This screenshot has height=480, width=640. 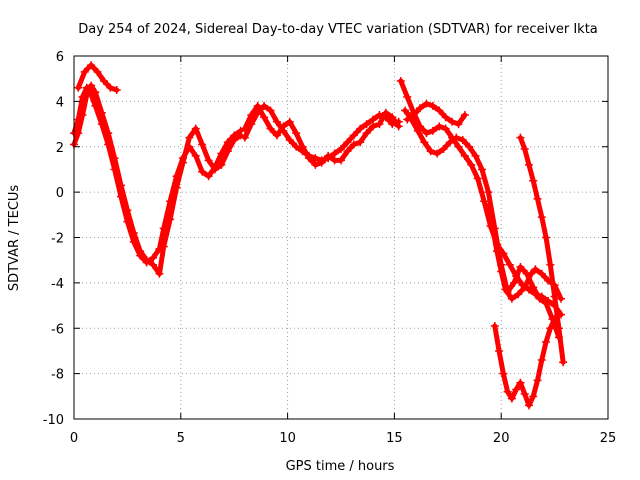 What do you see at coordinates (57, 329) in the screenshot?
I see `y-tick-label: -6` at bounding box center [57, 329].